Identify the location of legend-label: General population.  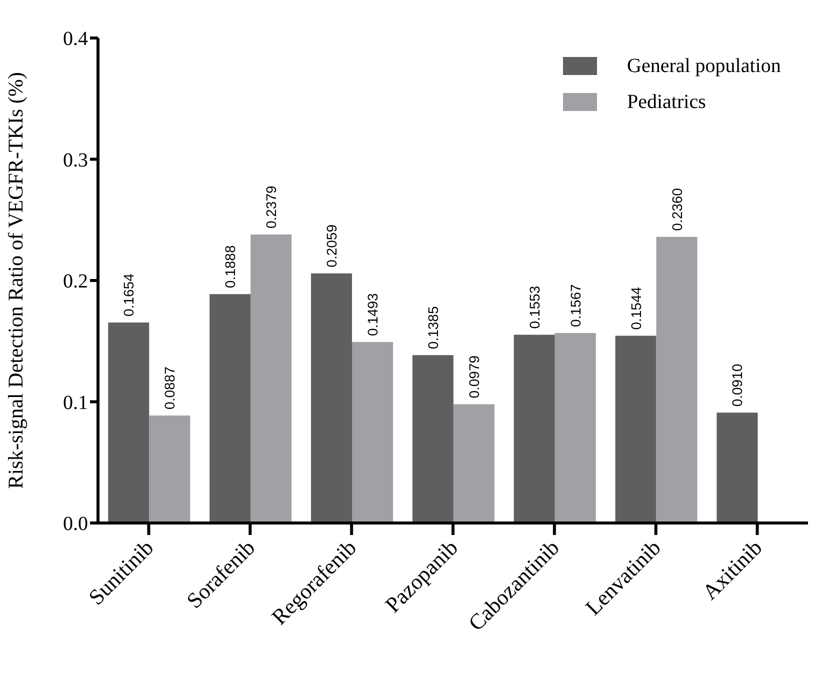
(704, 66).